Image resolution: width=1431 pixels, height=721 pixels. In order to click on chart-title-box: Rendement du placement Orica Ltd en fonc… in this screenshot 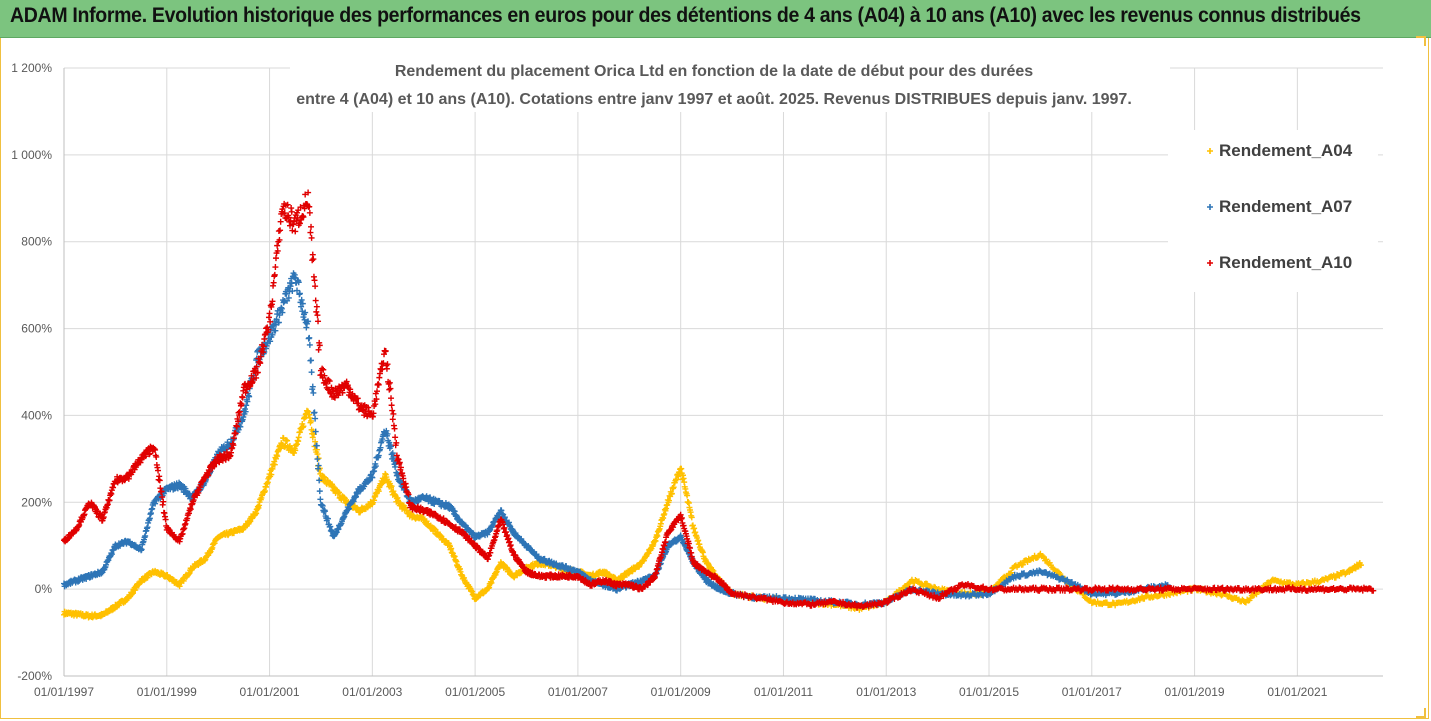, I will do `click(730, 82)`.